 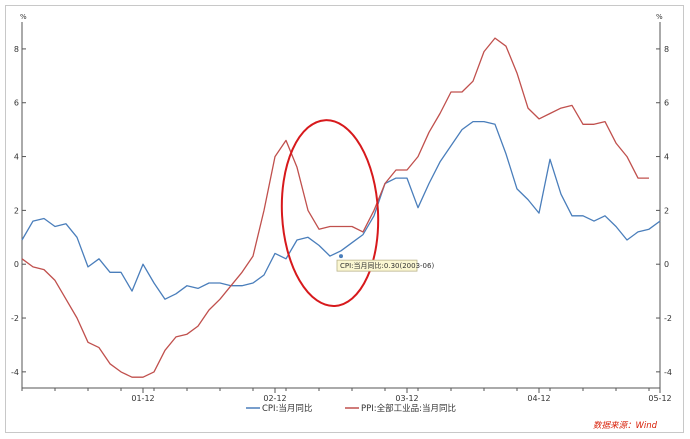 What do you see at coordinates (666, 264) in the screenshot?
I see `y-tick-label-right: 0` at bounding box center [666, 264].